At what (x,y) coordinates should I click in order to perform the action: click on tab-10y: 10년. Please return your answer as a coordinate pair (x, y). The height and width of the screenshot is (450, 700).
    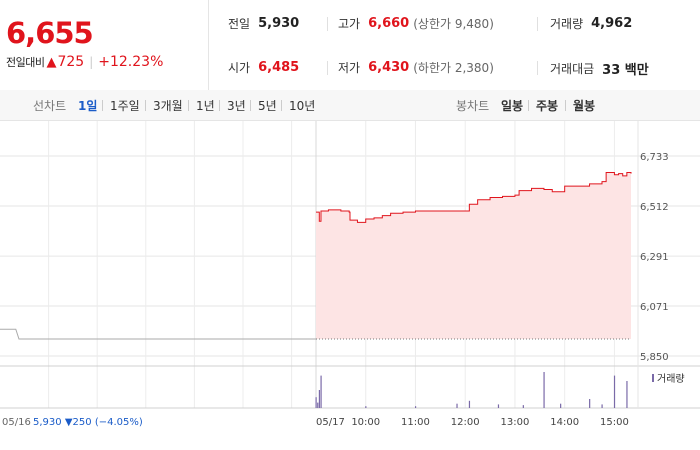
    Looking at the image, I should click on (302, 106).